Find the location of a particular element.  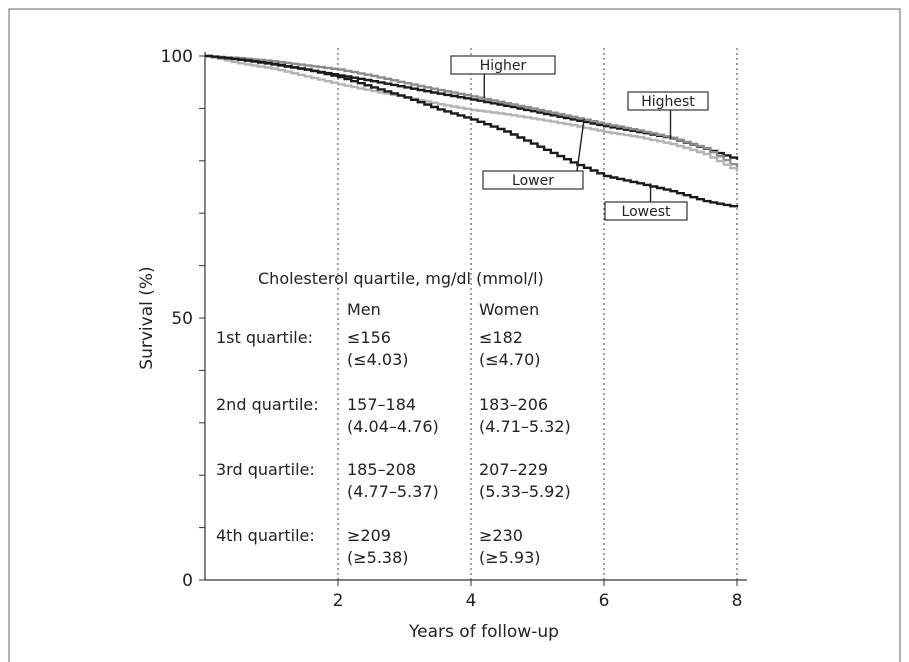

table-cell-men-mgdl: ≤156 is located at coordinates (369, 337).